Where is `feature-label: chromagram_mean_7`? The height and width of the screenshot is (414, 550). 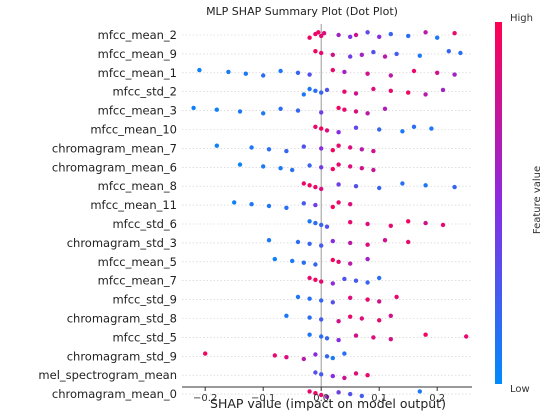 feature-label: chromagram_mean_7 is located at coordinates (114, 148).